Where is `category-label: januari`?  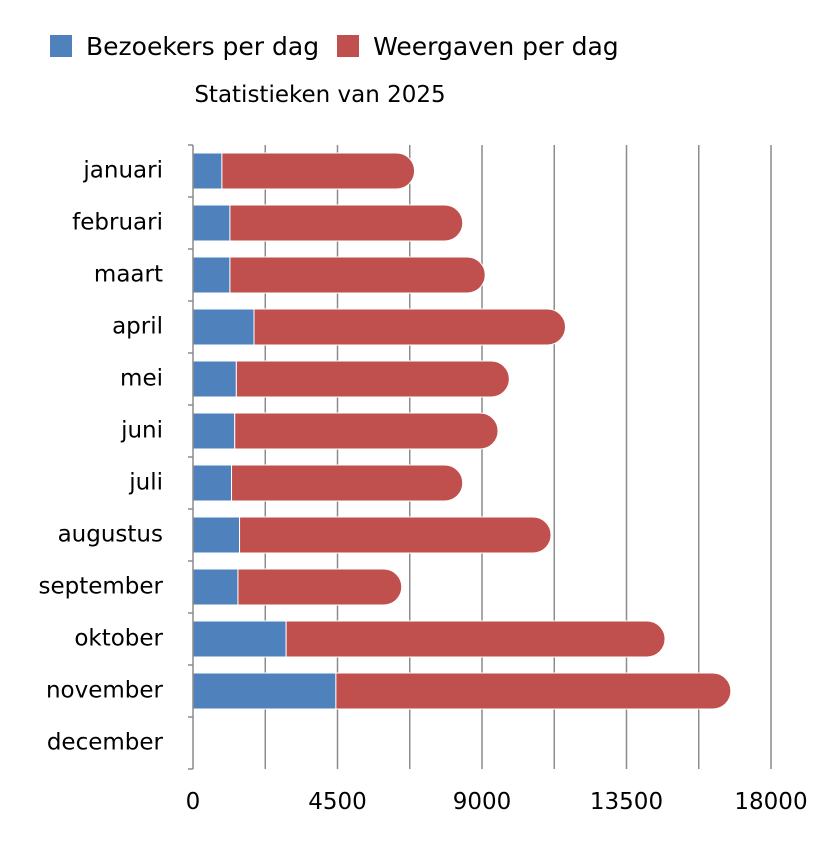
category-label: januari is located at coordinates (122, 171).